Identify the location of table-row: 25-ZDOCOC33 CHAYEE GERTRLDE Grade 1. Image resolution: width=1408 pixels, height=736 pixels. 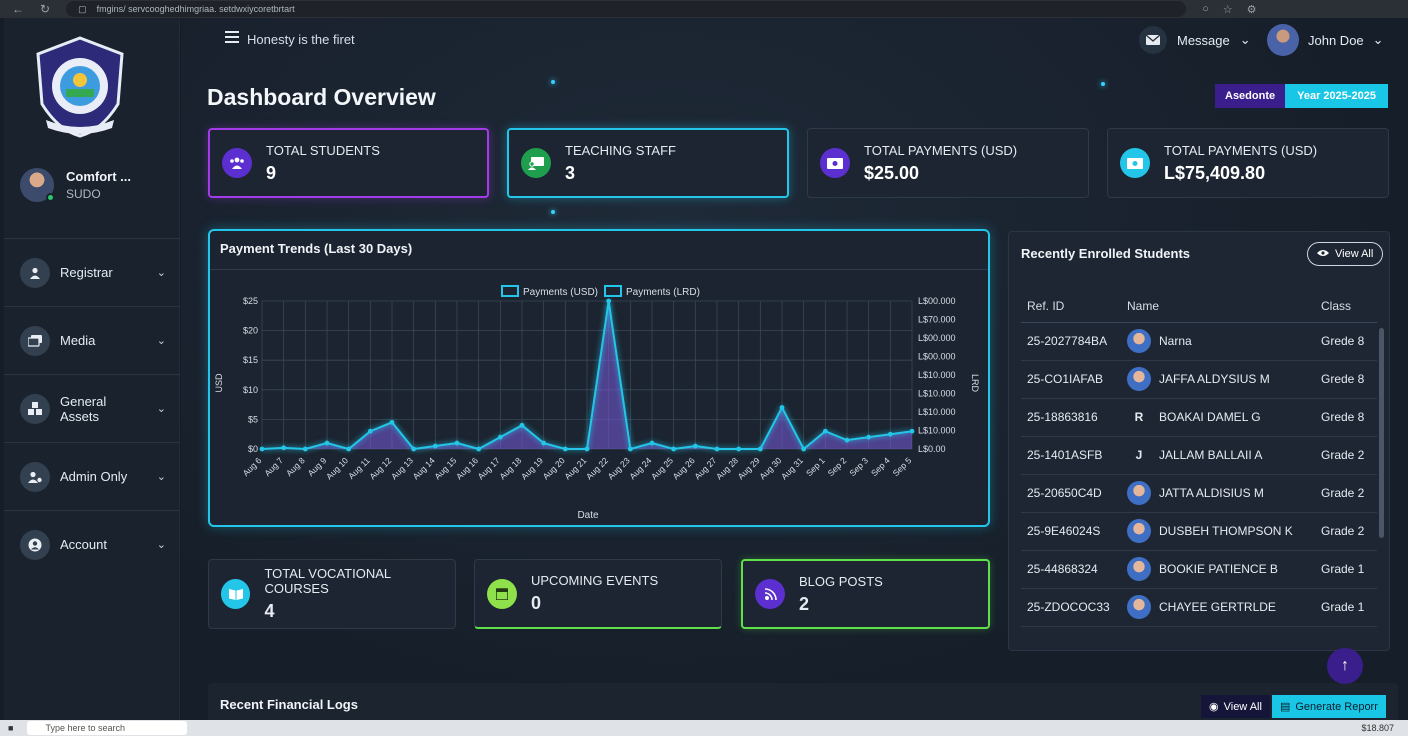
(1199, 607).